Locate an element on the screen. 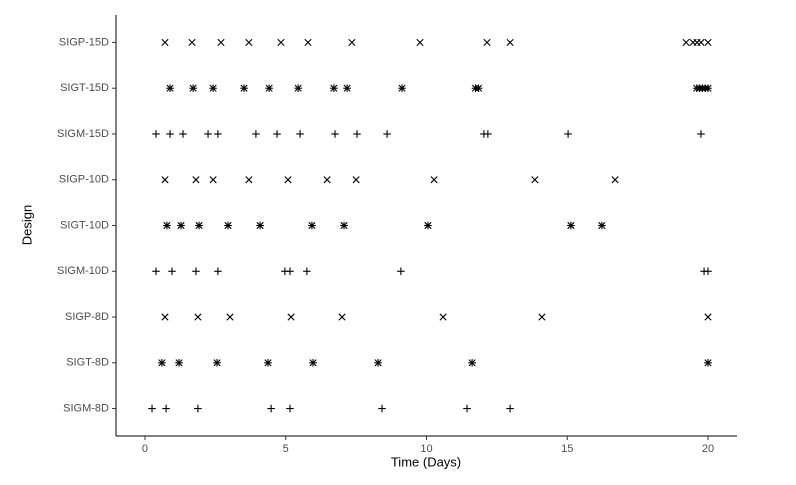 The width and height of the screenshot is (796, 485). x-axis-title: Time (Days) is located at coordinates (426, 461).